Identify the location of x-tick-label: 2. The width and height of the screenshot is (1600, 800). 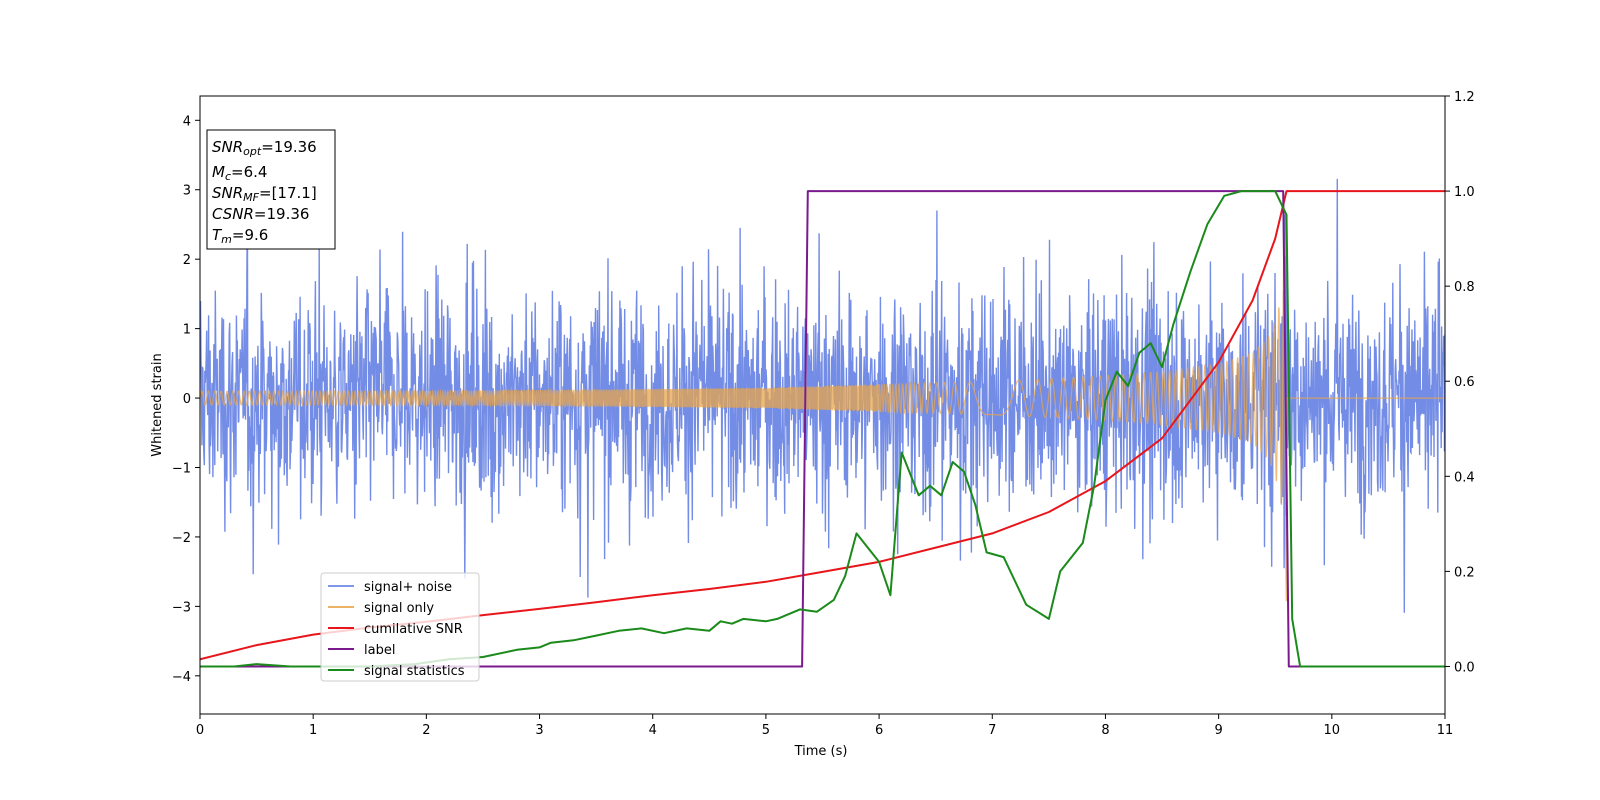
(426, 730).